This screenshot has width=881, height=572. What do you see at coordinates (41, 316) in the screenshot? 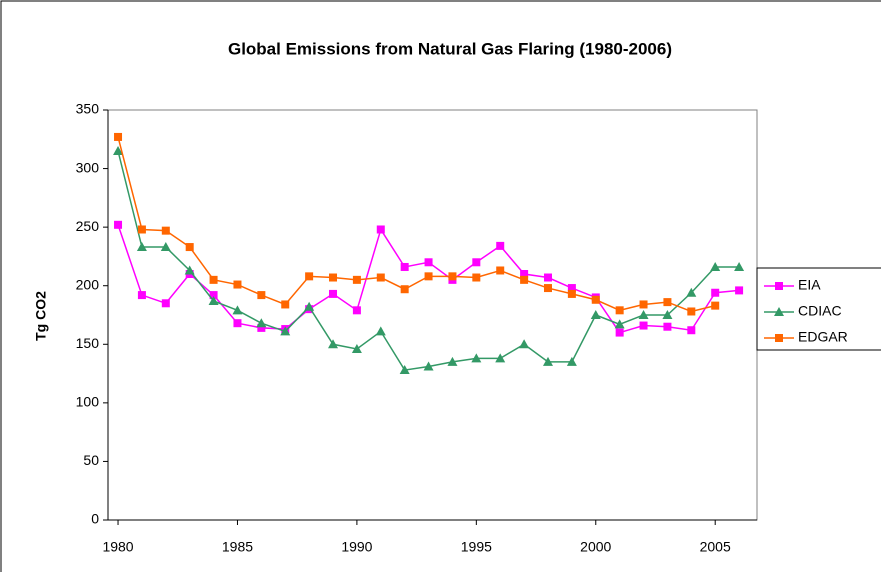
I see `y-axis-label: Tg CO2` at bounding box center [41, 316].